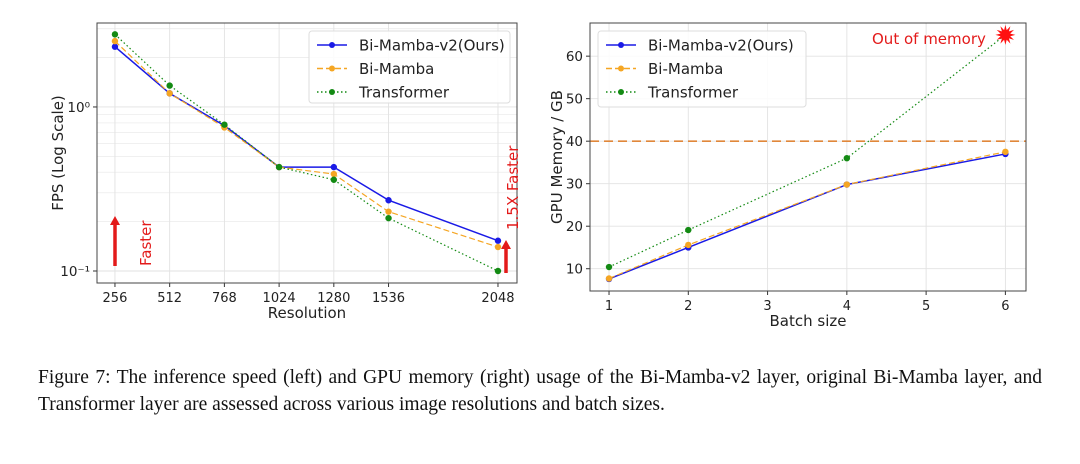  What do you see at coordinates (279, 298) in the screenshot?
I see `x-tick-label: 1024` at bounding box center [279, 298].